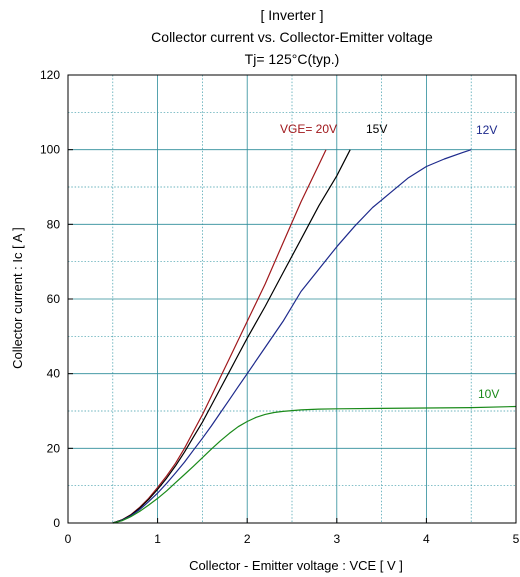 This screenshot has height=577, width=520. I want to click on x-tick-label: 5, so click(516, 539).